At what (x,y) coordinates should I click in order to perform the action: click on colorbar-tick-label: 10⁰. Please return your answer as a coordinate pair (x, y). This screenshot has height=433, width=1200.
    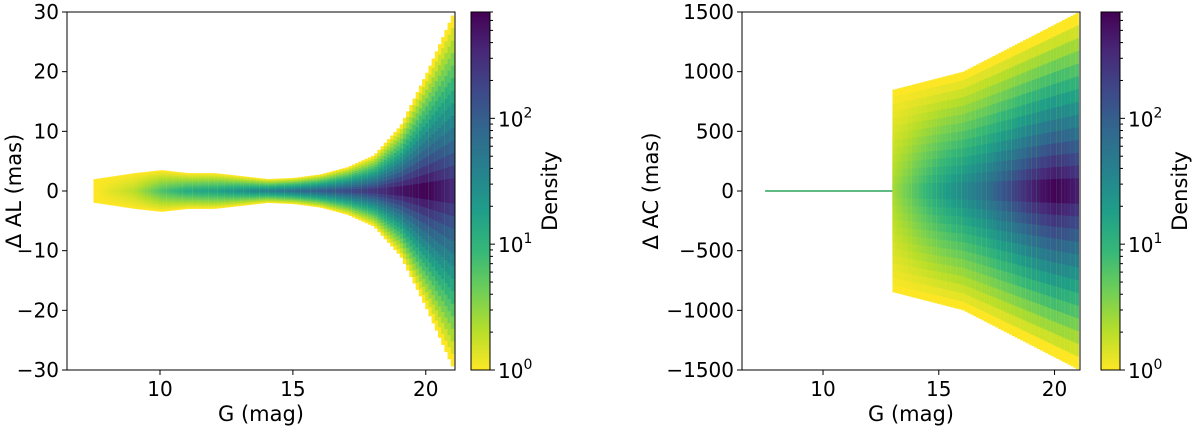
    Looking at the image, I should click on (1145, 370).